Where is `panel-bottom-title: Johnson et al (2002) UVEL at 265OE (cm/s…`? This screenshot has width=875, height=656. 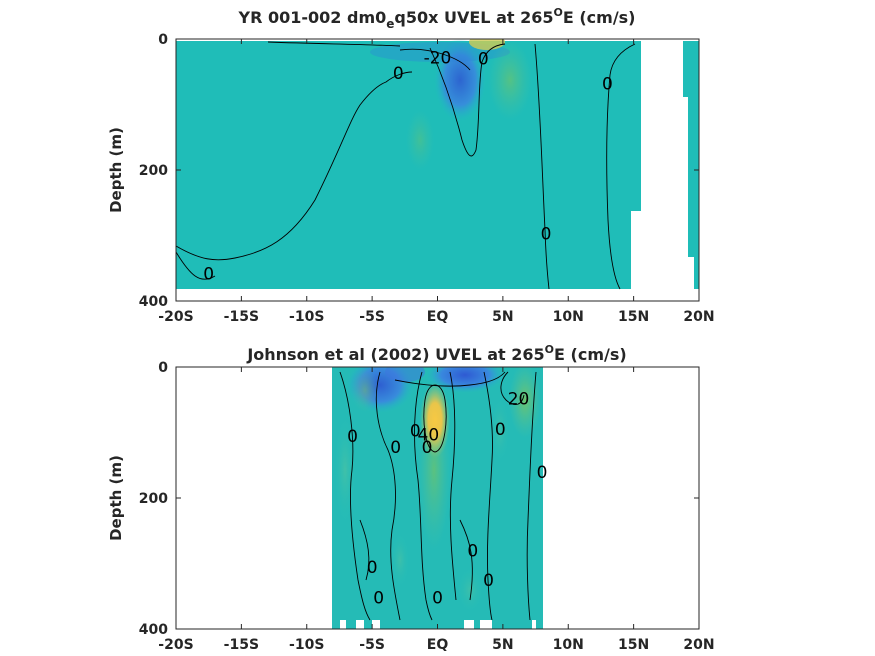 panel-bottom-title: Johnson et al (2002) UVEL at 265OE (cm/s… is located at coordinates (436, 353).